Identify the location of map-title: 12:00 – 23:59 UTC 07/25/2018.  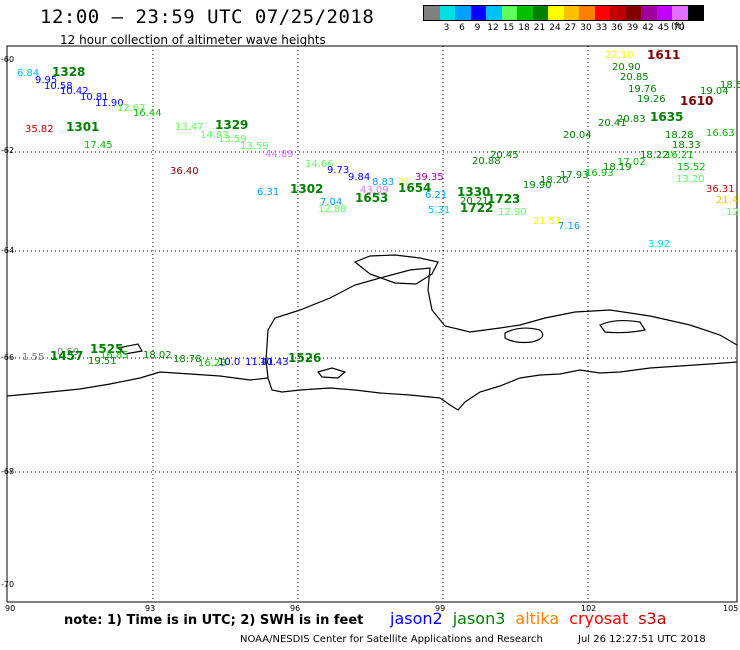
(207, 17).